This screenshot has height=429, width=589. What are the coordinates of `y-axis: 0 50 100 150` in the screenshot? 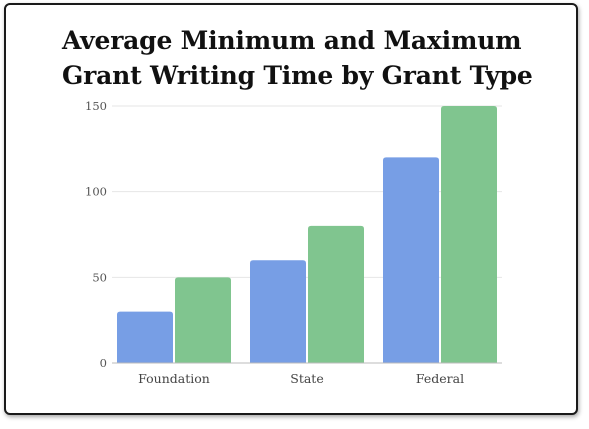 It's located at (96, 234).